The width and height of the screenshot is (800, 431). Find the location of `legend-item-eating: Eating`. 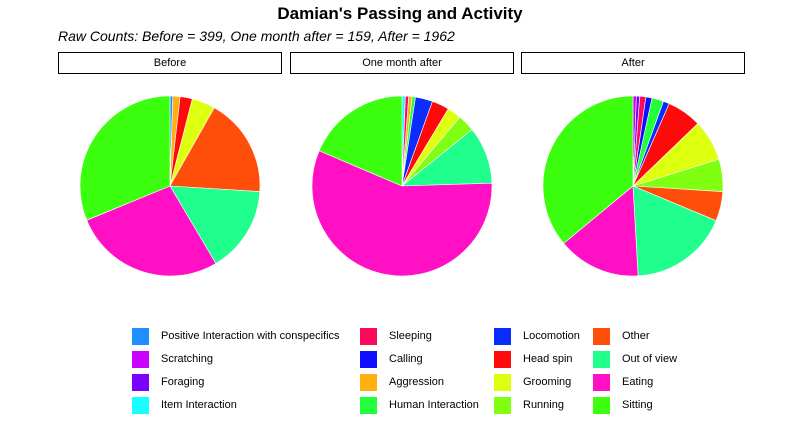

legend-item-eating: Eating is located at coordinates (623, 382).